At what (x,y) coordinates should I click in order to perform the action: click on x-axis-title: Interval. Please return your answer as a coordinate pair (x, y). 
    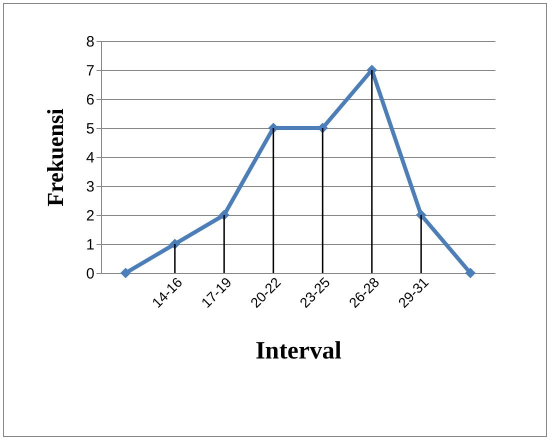
    Looking at the image, I should click on (298, 351).